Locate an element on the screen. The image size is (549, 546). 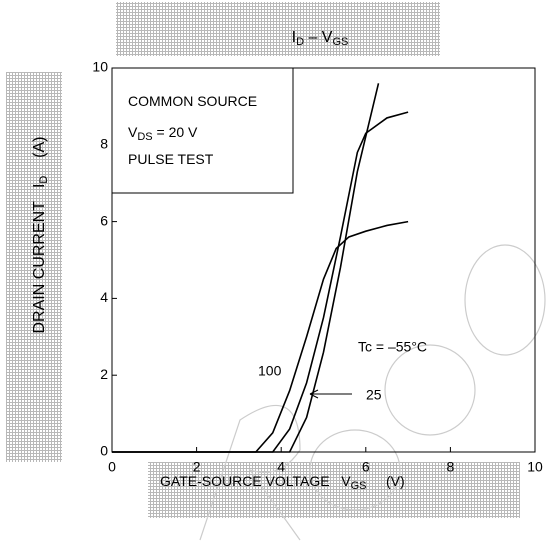
title-background is located at coordinates (278, 29).